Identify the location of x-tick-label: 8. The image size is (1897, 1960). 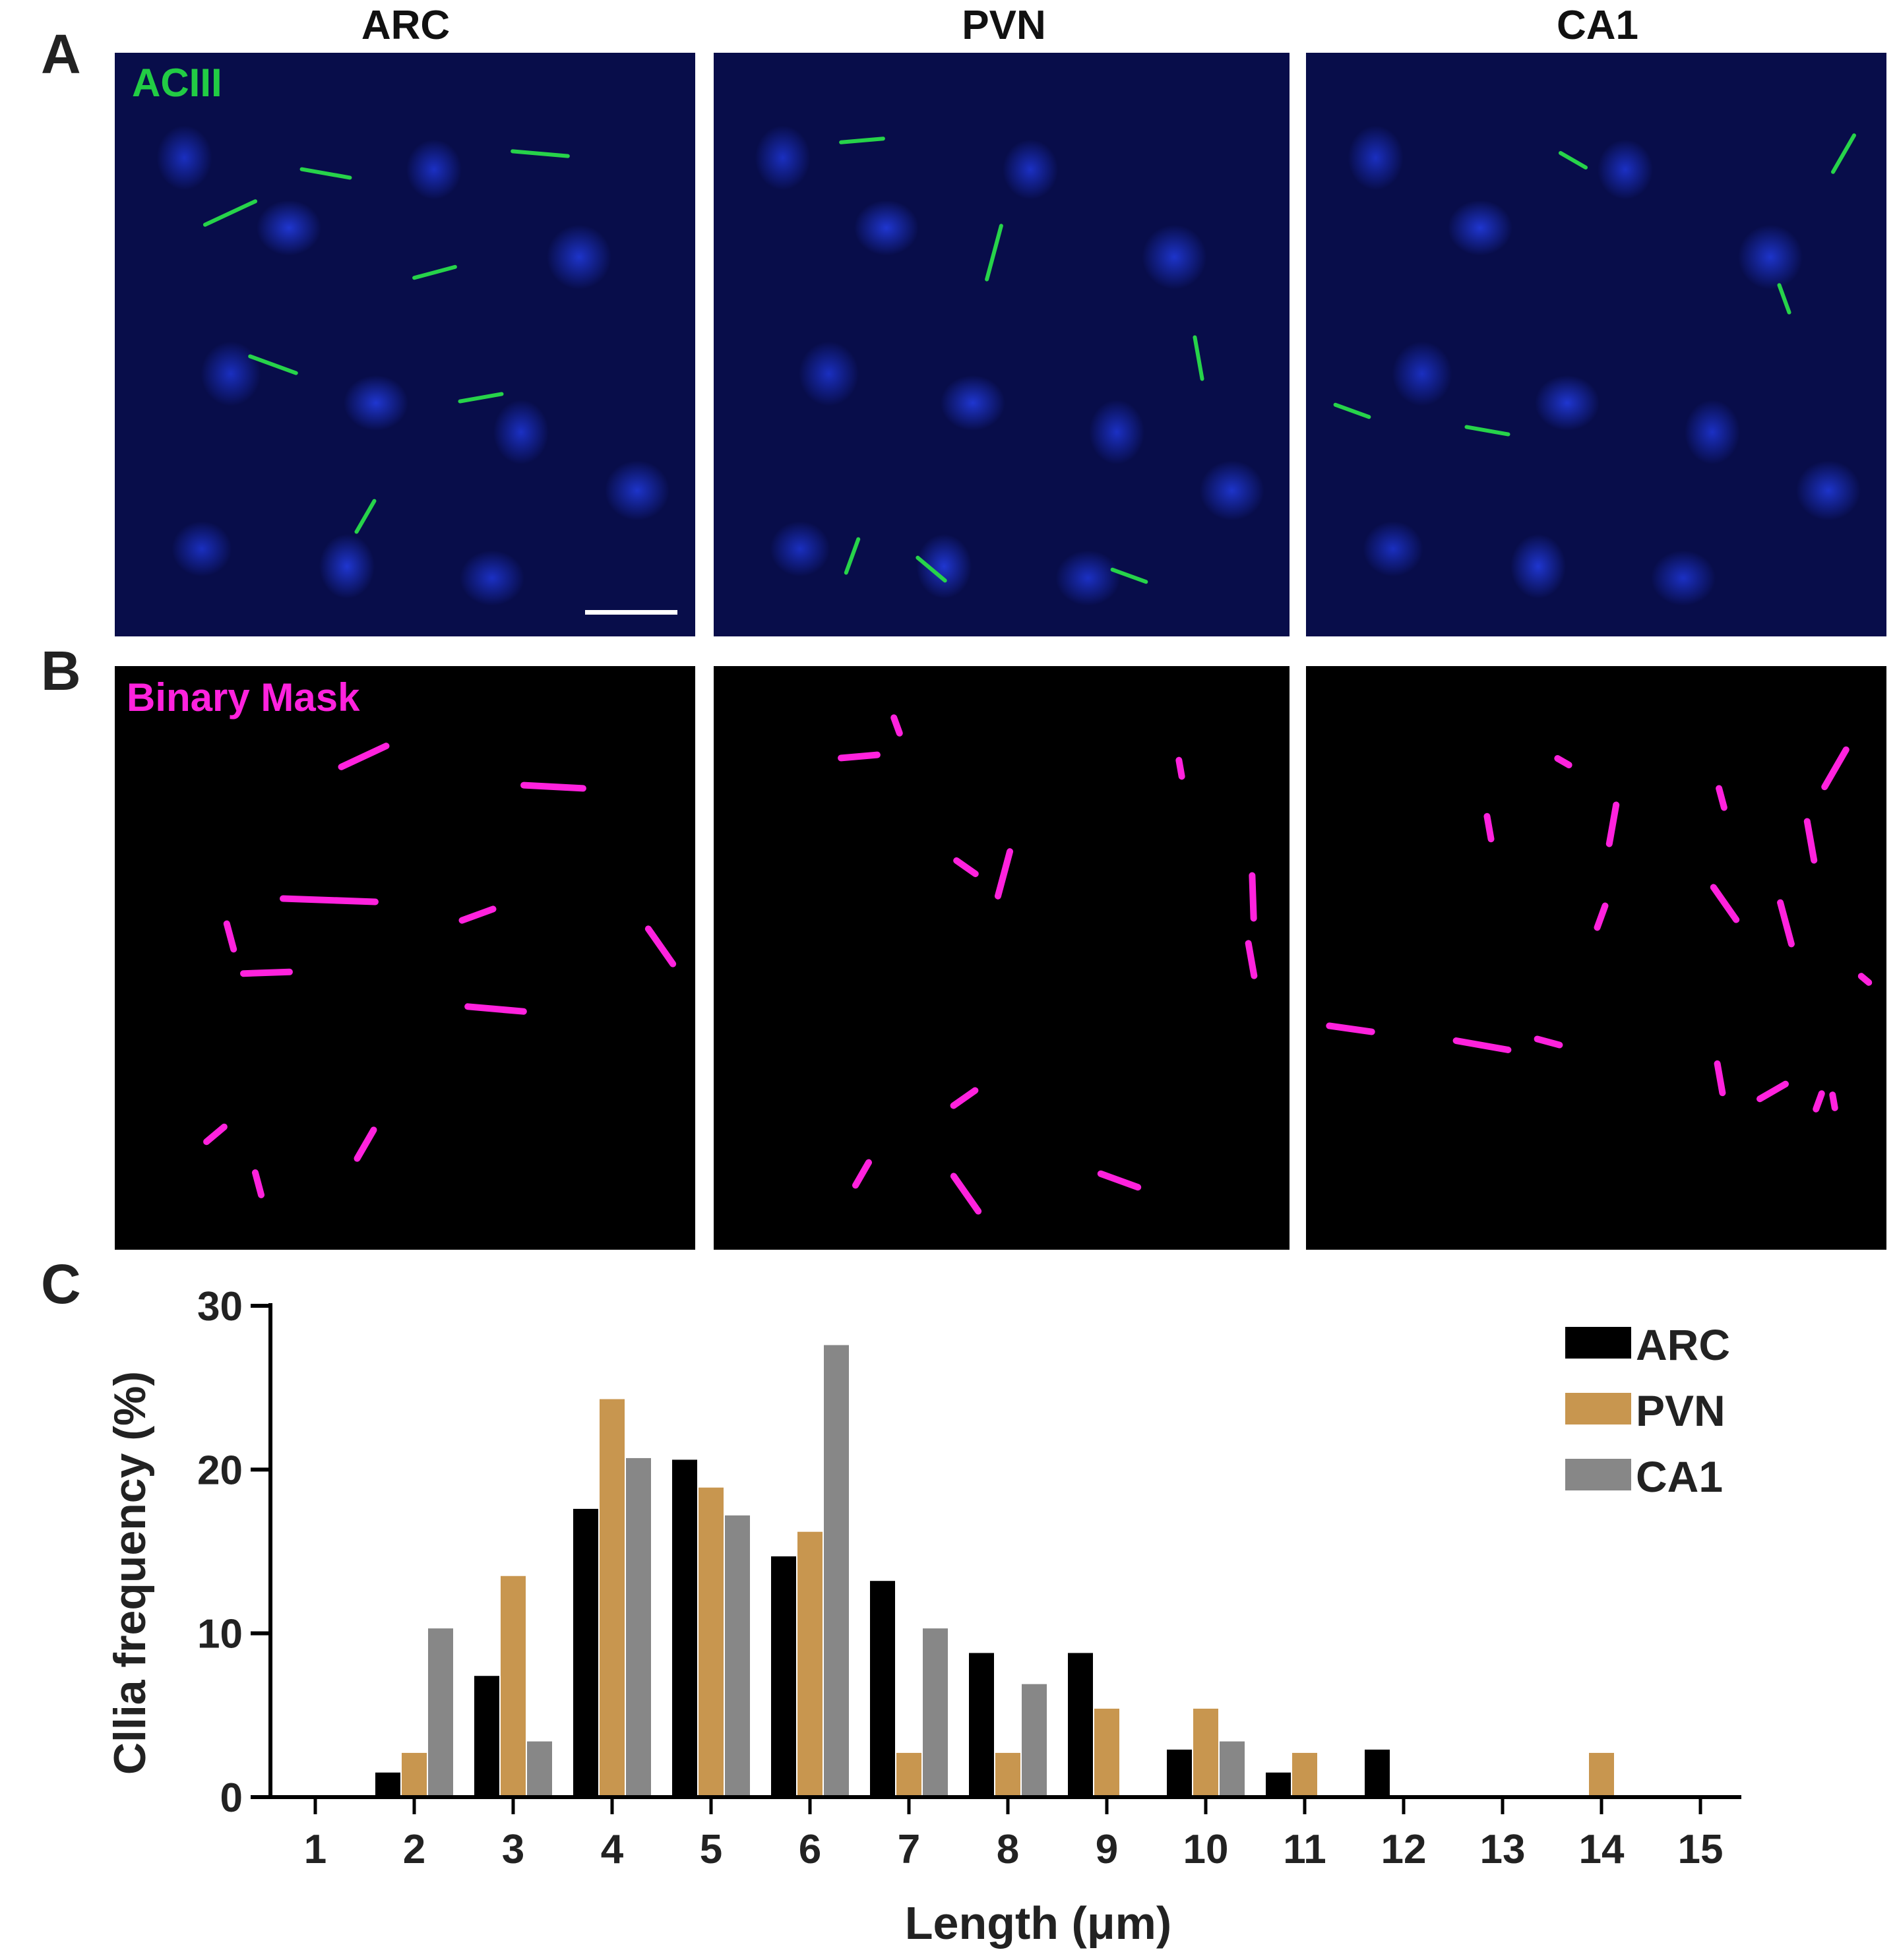
(1008, 1849).